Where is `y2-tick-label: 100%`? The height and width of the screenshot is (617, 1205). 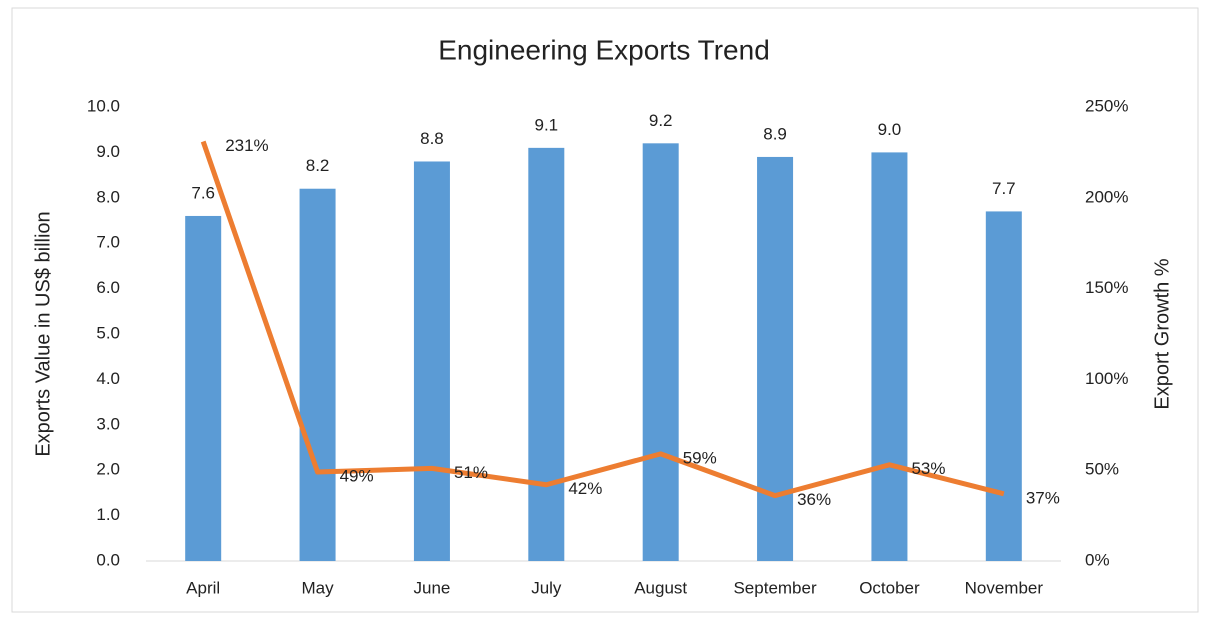 y2-tick-label: 100% is located at coordinates (1106, 378).